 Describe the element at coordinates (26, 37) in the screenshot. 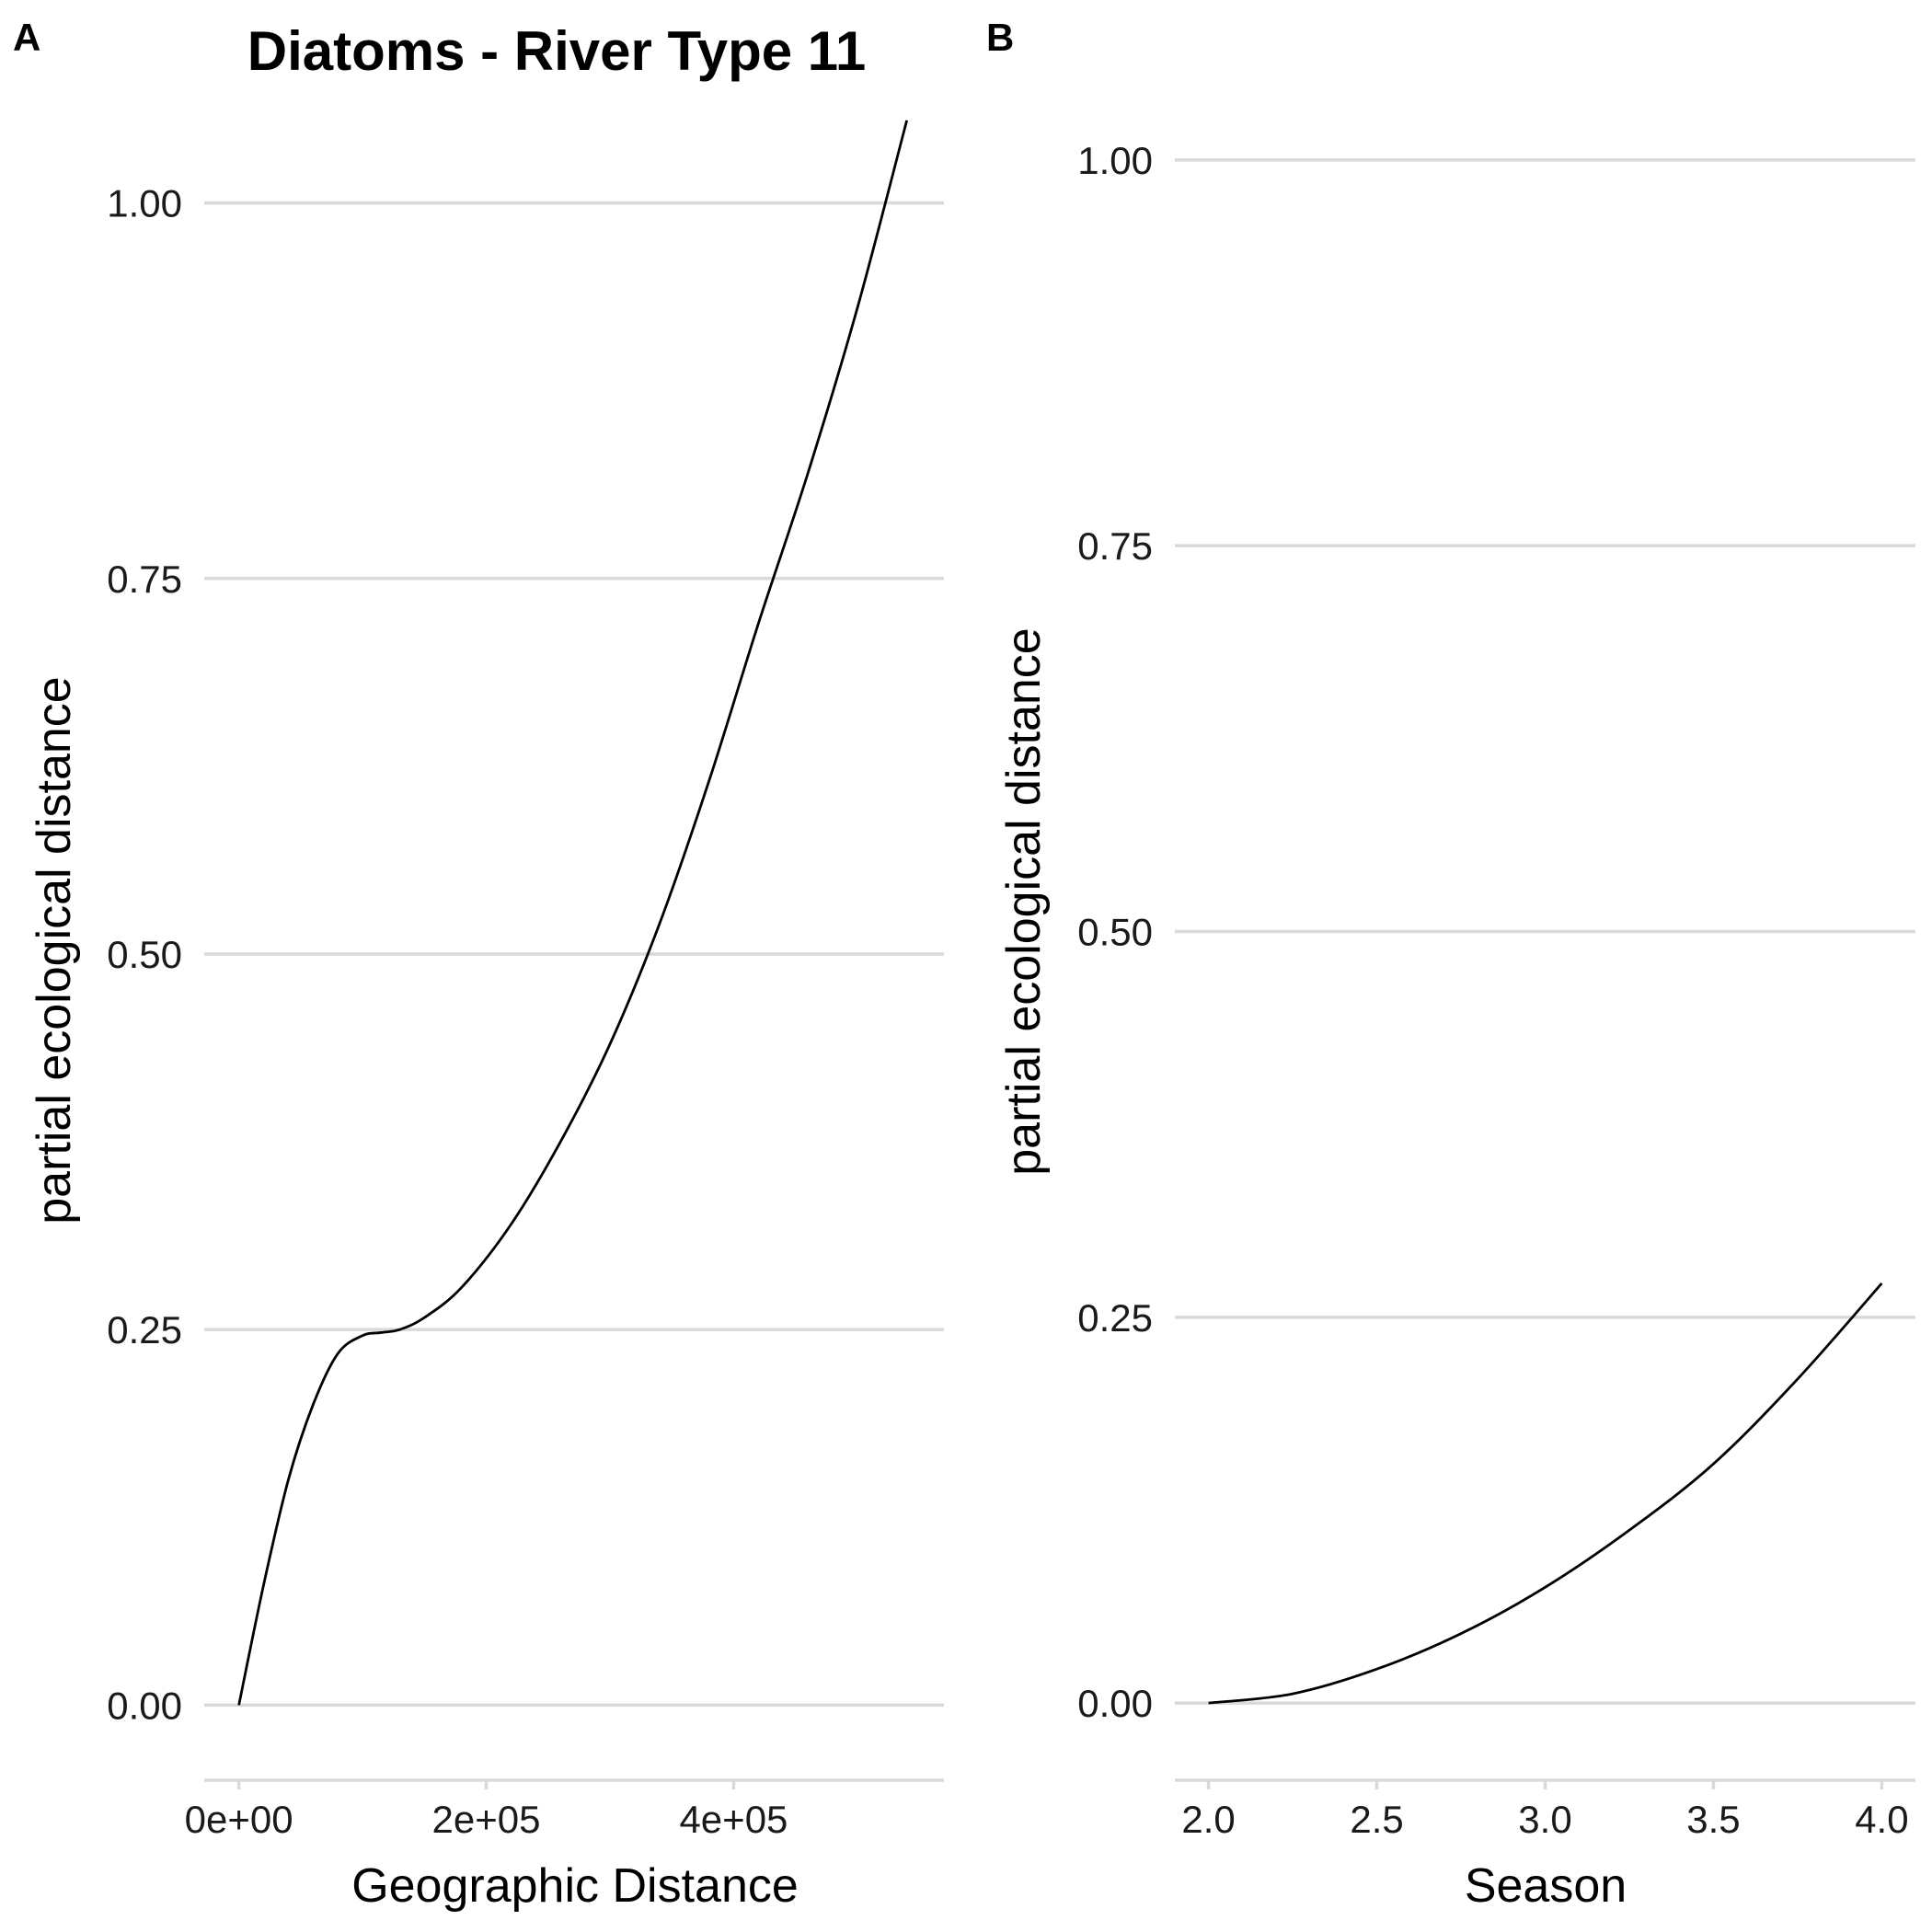

I see `panel-label-a: A` at that location.